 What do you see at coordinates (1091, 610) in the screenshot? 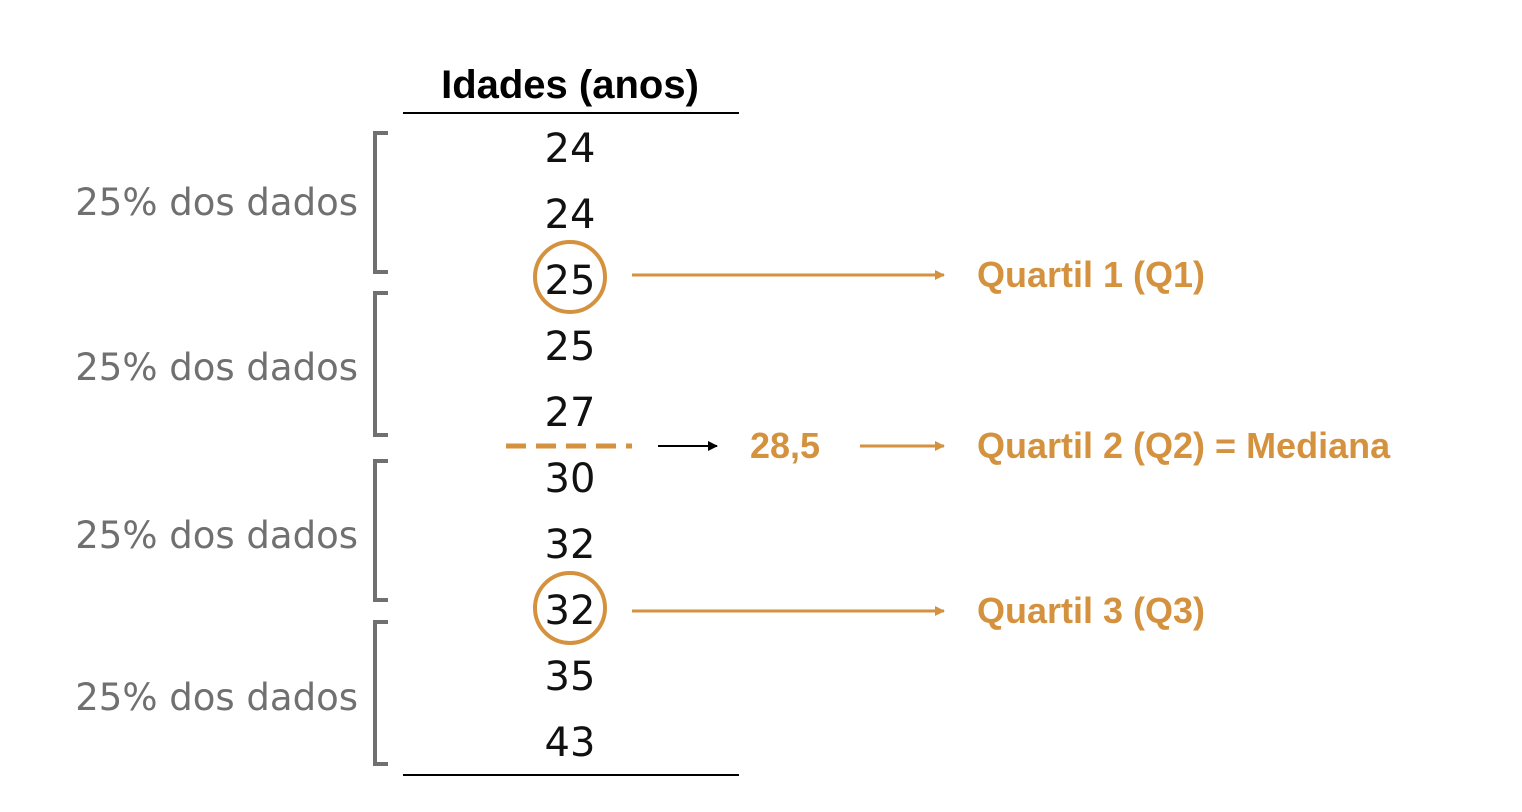
I see `q3-label: Quartil 3 (Q3)` at bounding box center [1091, 610].